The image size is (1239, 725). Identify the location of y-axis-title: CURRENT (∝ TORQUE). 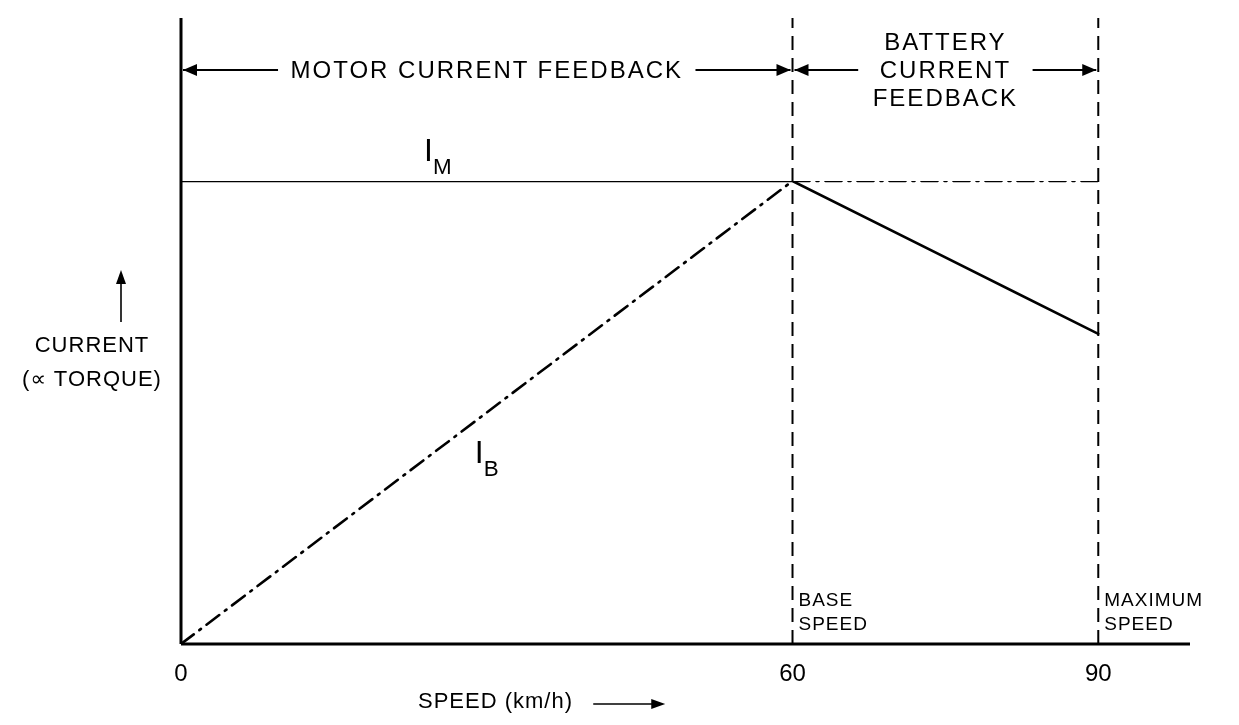
(92, 361).